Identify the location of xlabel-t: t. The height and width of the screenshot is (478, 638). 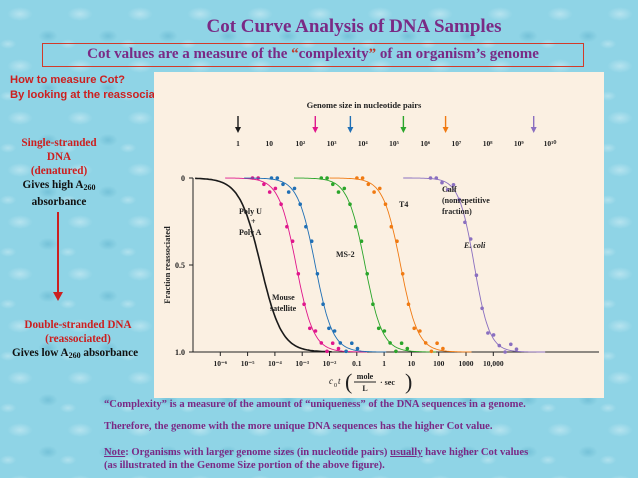
(339, 381).